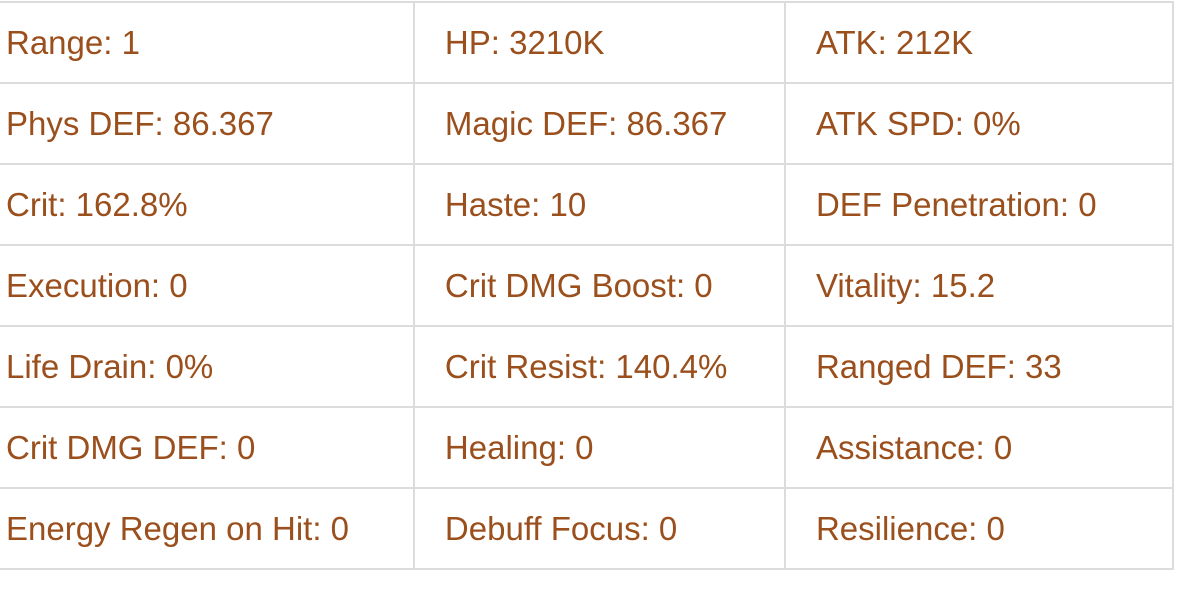  Describe the element at coordinates (979, 285) in the screenshot. I see `stat-cell: Vitality: 15.2` at that location.